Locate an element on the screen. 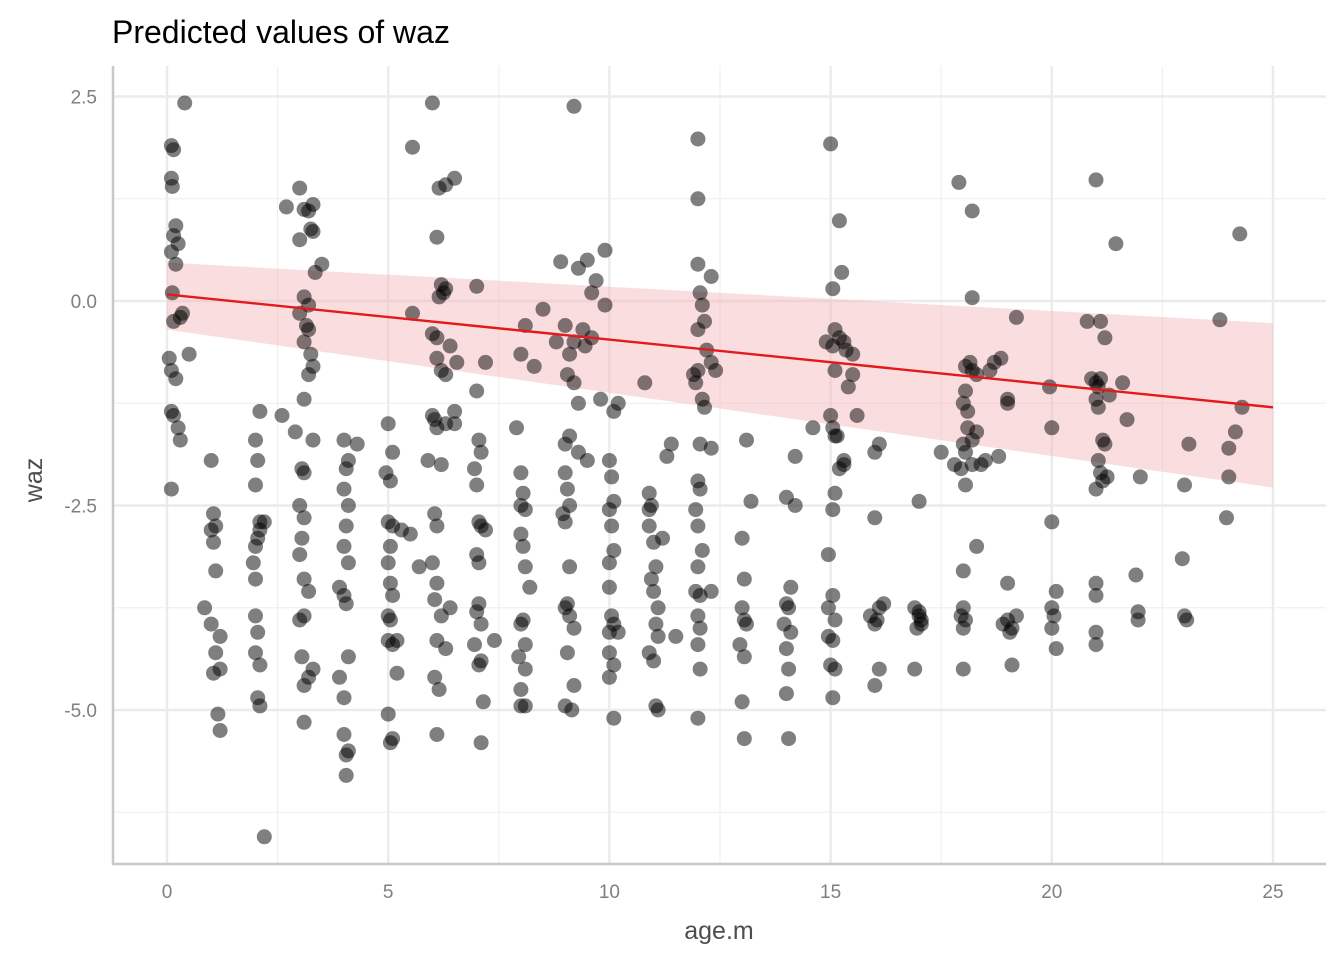 This screenshot has height=960, width=1344. y-tick-label: -5.0 is located at coordinates (80, 711).